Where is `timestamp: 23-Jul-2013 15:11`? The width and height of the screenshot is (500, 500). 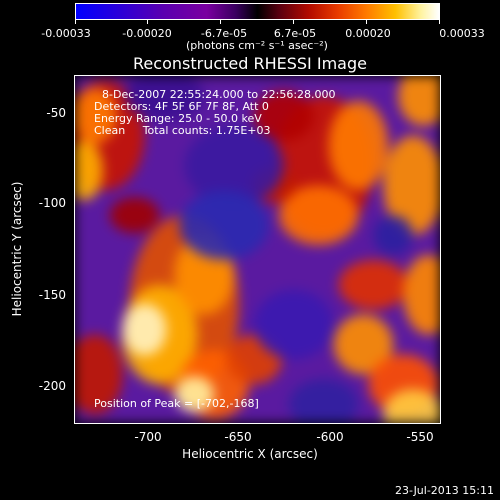 timestamp: 23-Jul-2013 15:11 is located at coordinates (444, 490).